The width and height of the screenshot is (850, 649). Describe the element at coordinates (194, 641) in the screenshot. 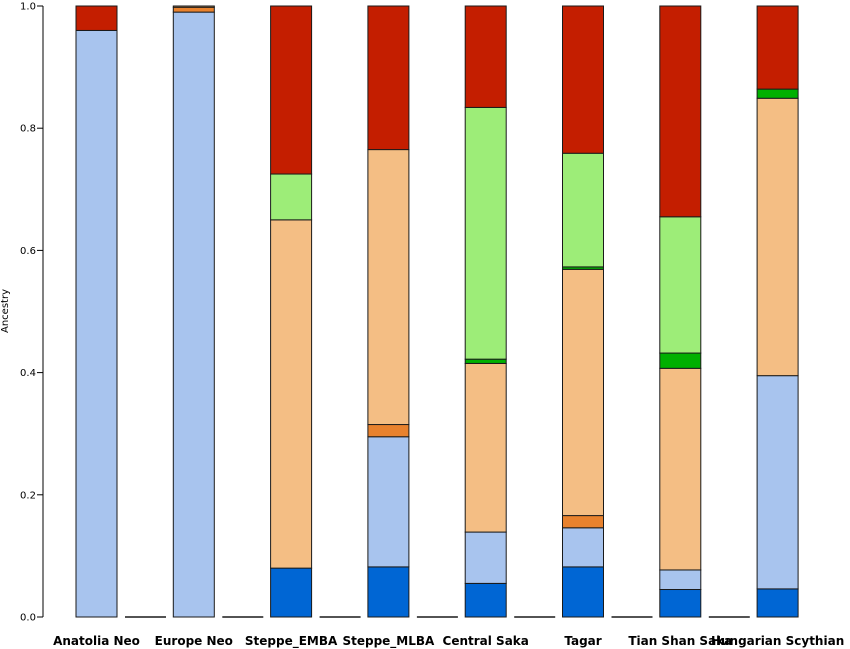

I see `category-label: Europe Neo` at that location.